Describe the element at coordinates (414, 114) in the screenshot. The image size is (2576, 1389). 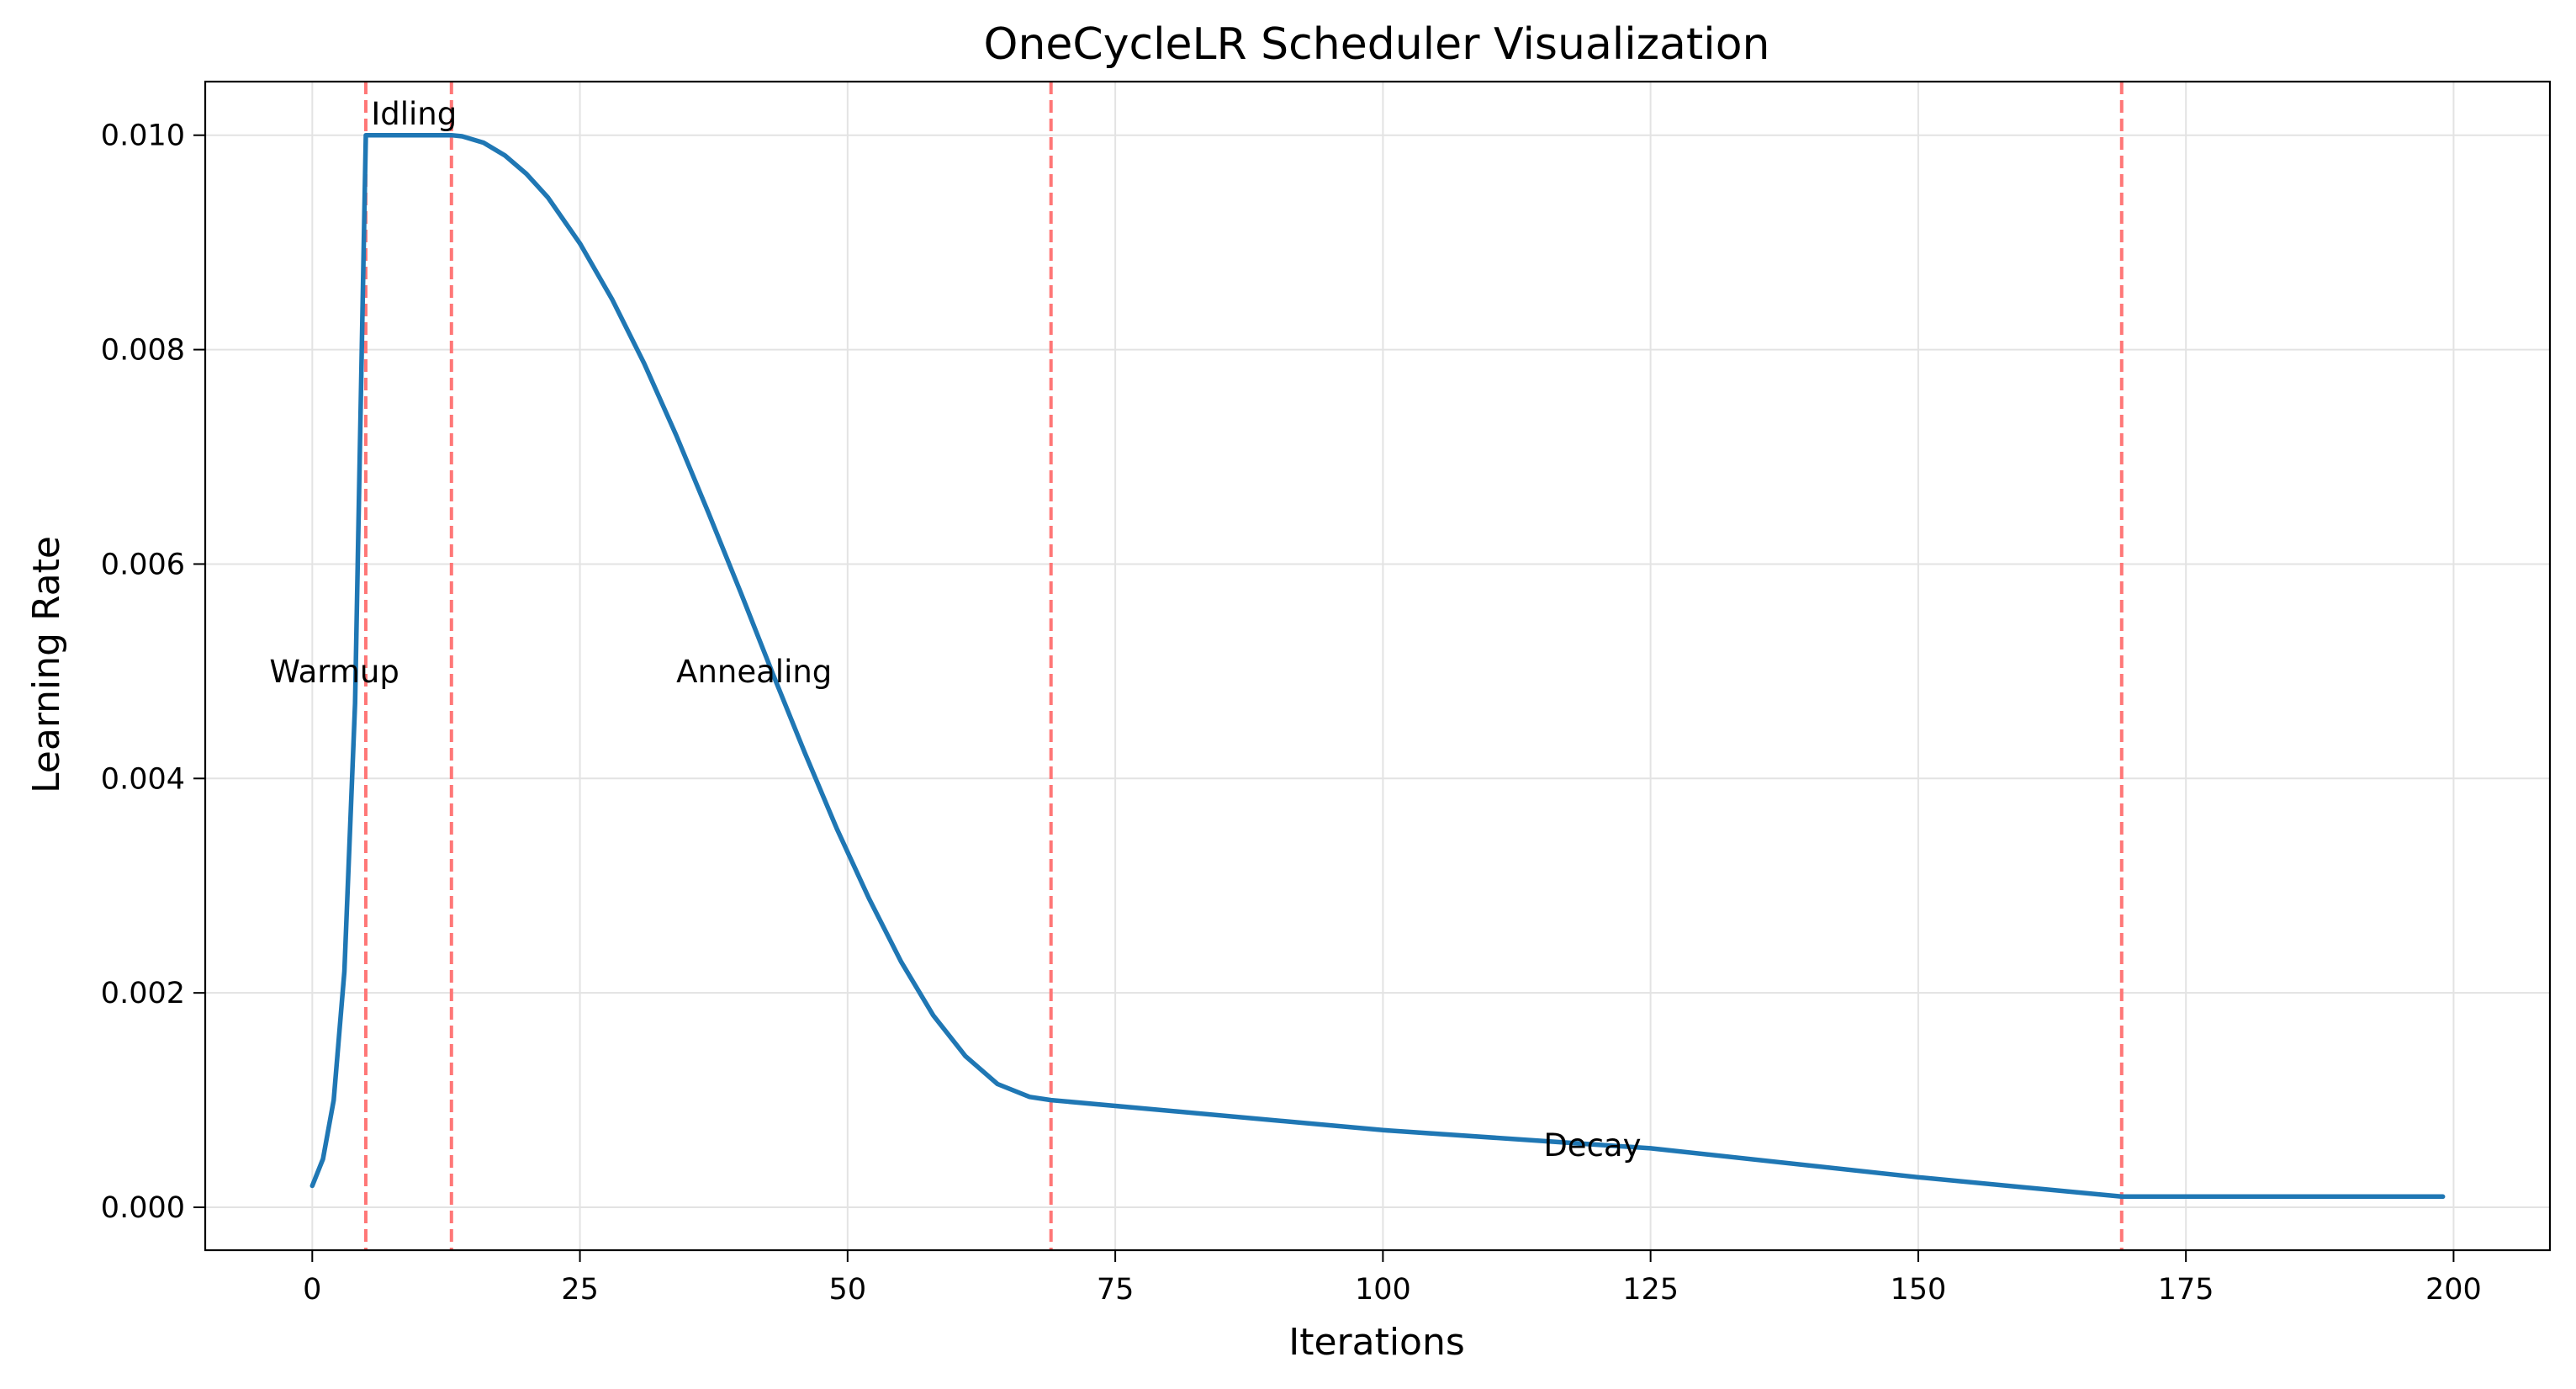
I see `phase-annotation: Idling` at that location.